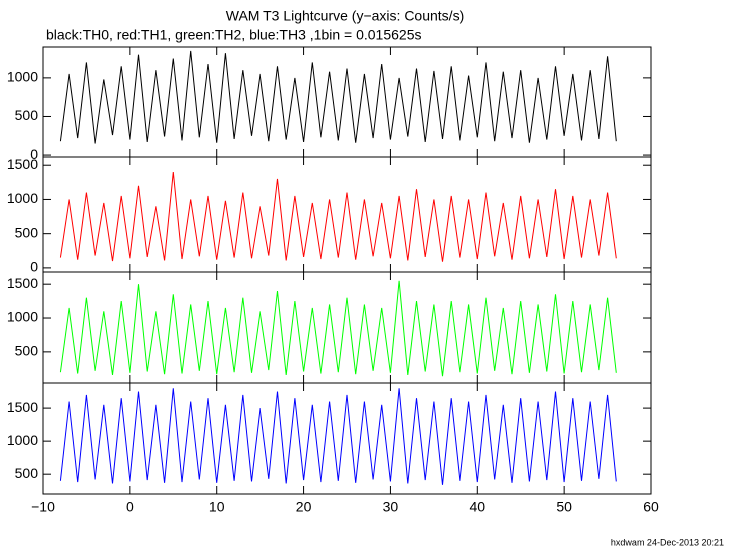 The image size is (741, 549). What do you see at coordinates (304, 507) in the screenshot?
I see `x-tick-label: 20` at bounding box center [304, 507].